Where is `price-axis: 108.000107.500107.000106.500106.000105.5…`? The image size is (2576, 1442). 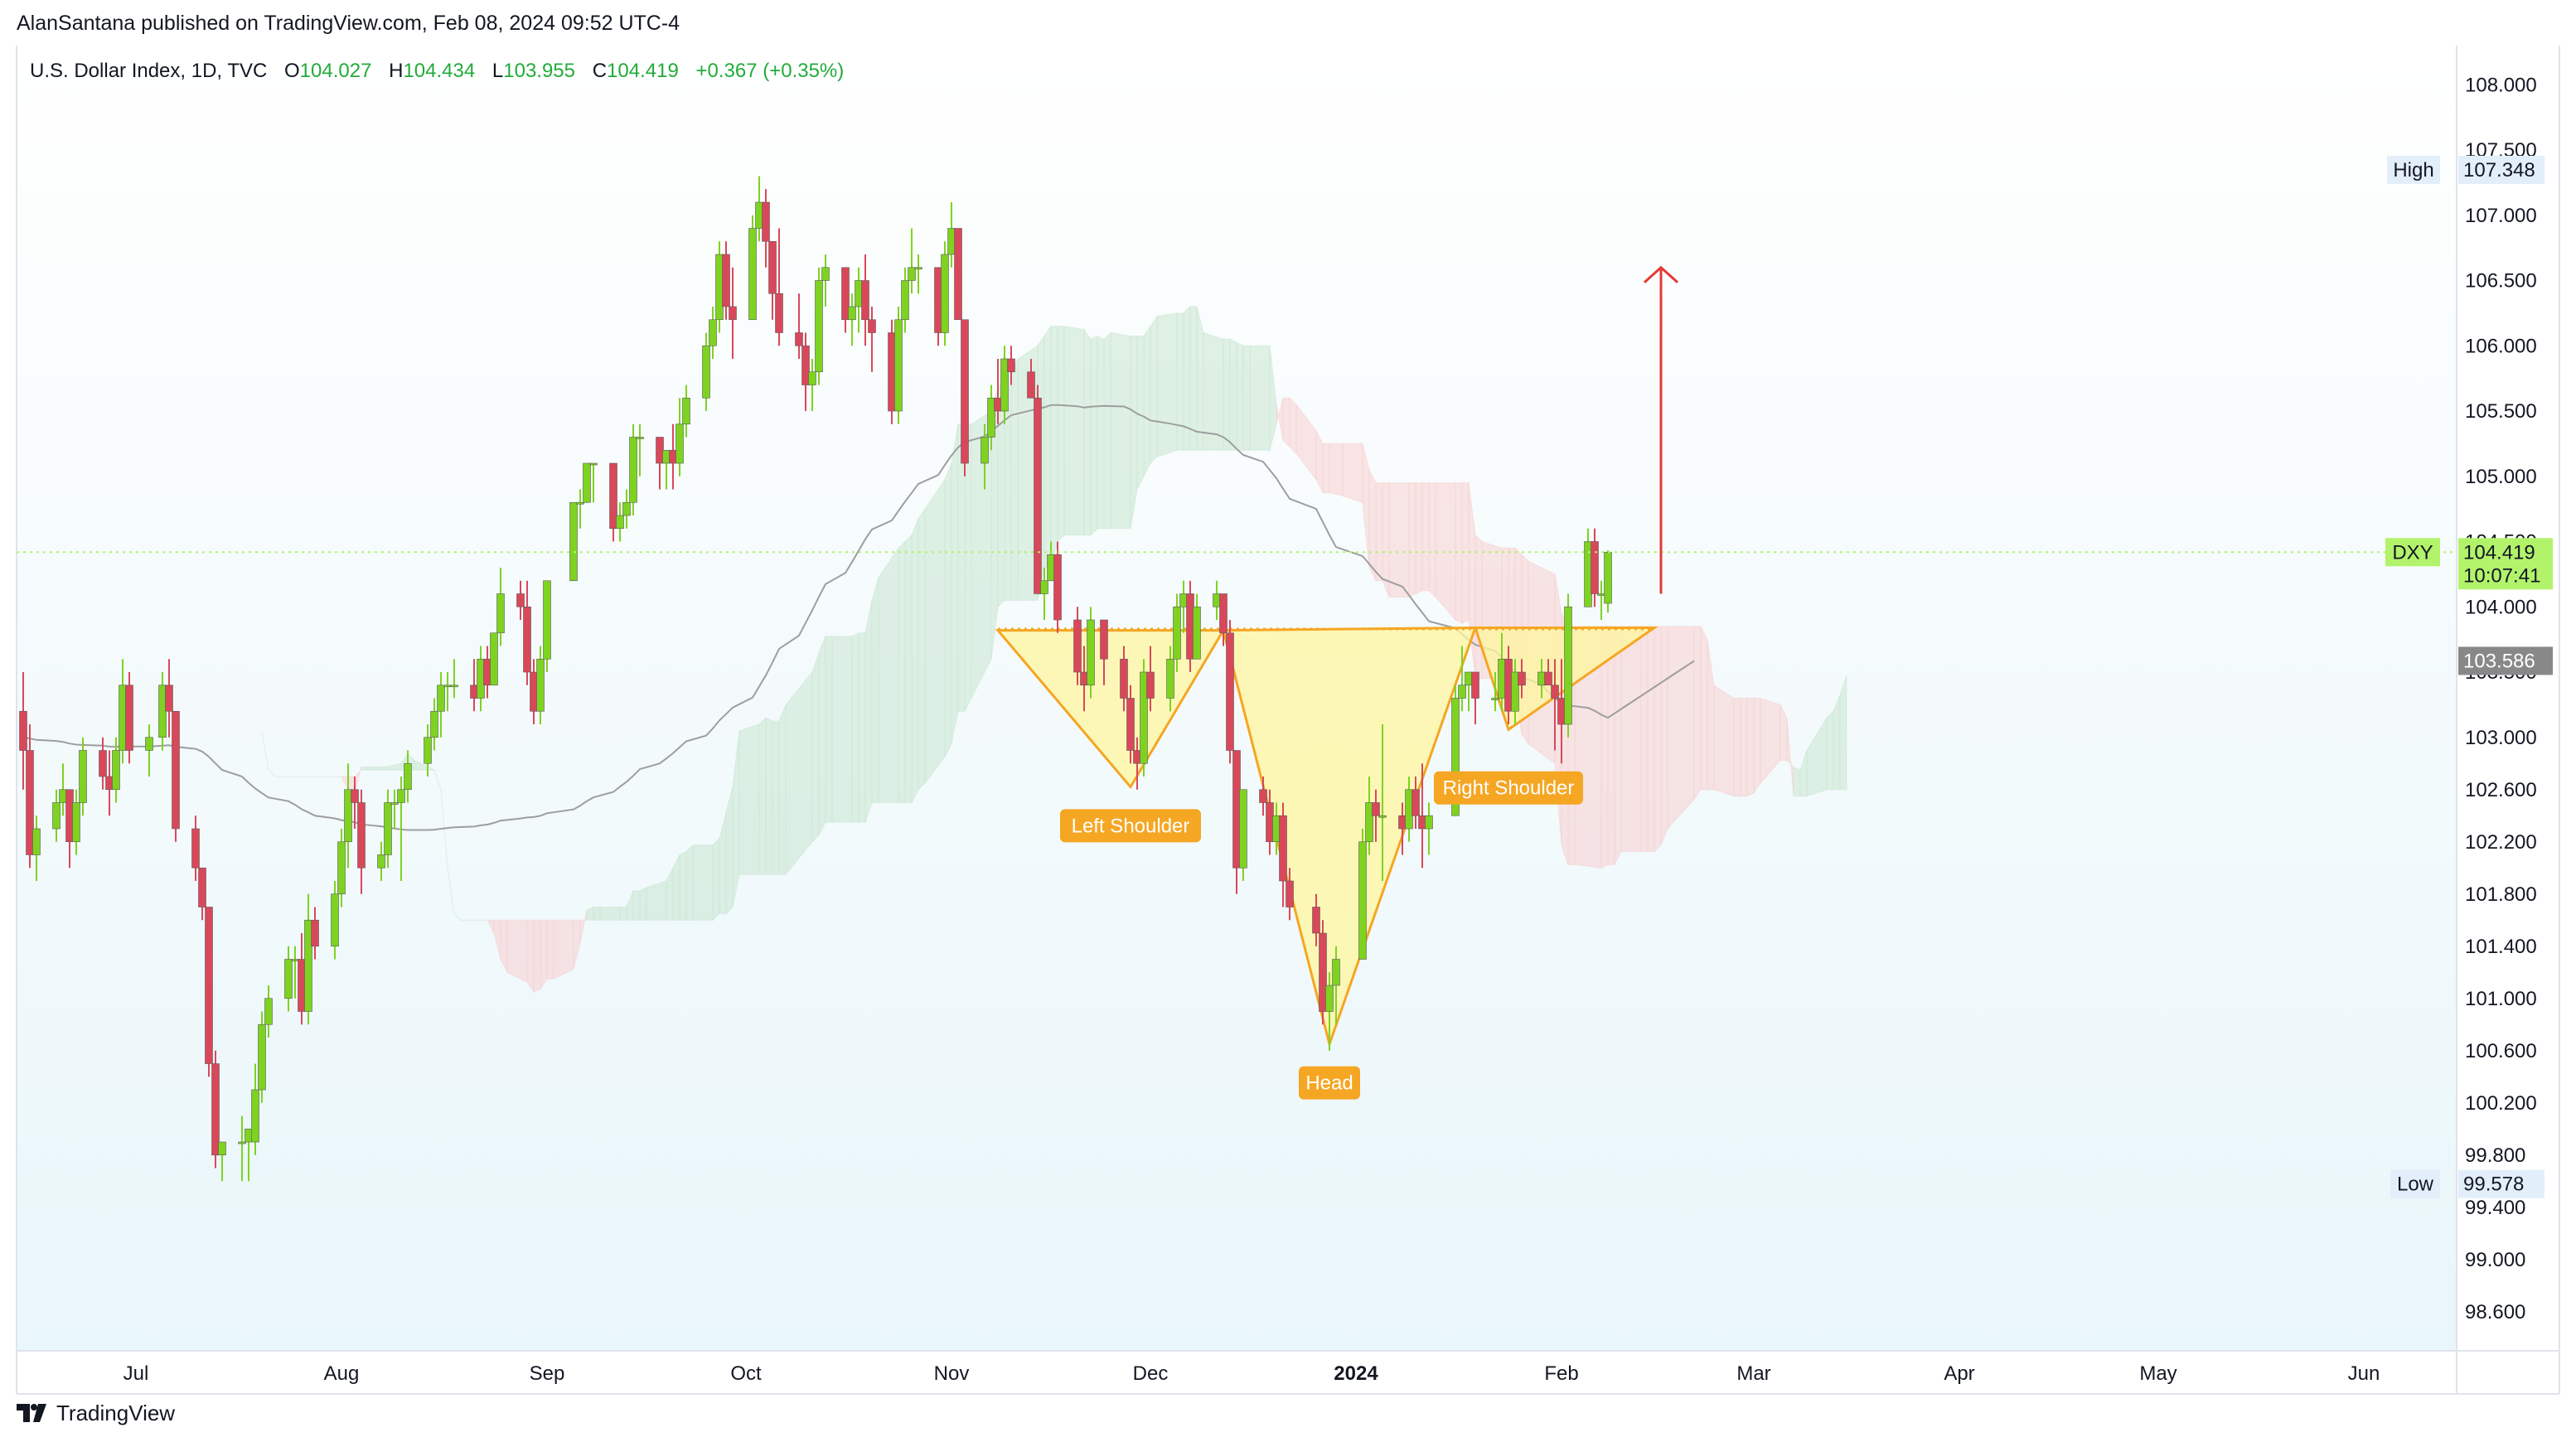 price-axis: 108.000107.500107.000106.500106.000105.5… is located at coordinates (2501, 698).